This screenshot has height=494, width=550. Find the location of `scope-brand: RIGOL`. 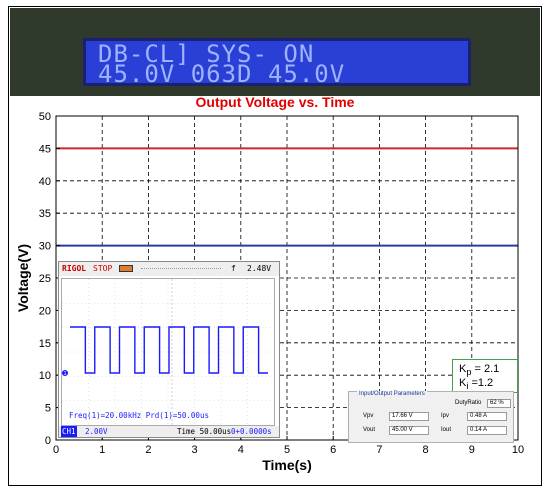

scope-brand: RIGOL is located at coordinates (74, 268).